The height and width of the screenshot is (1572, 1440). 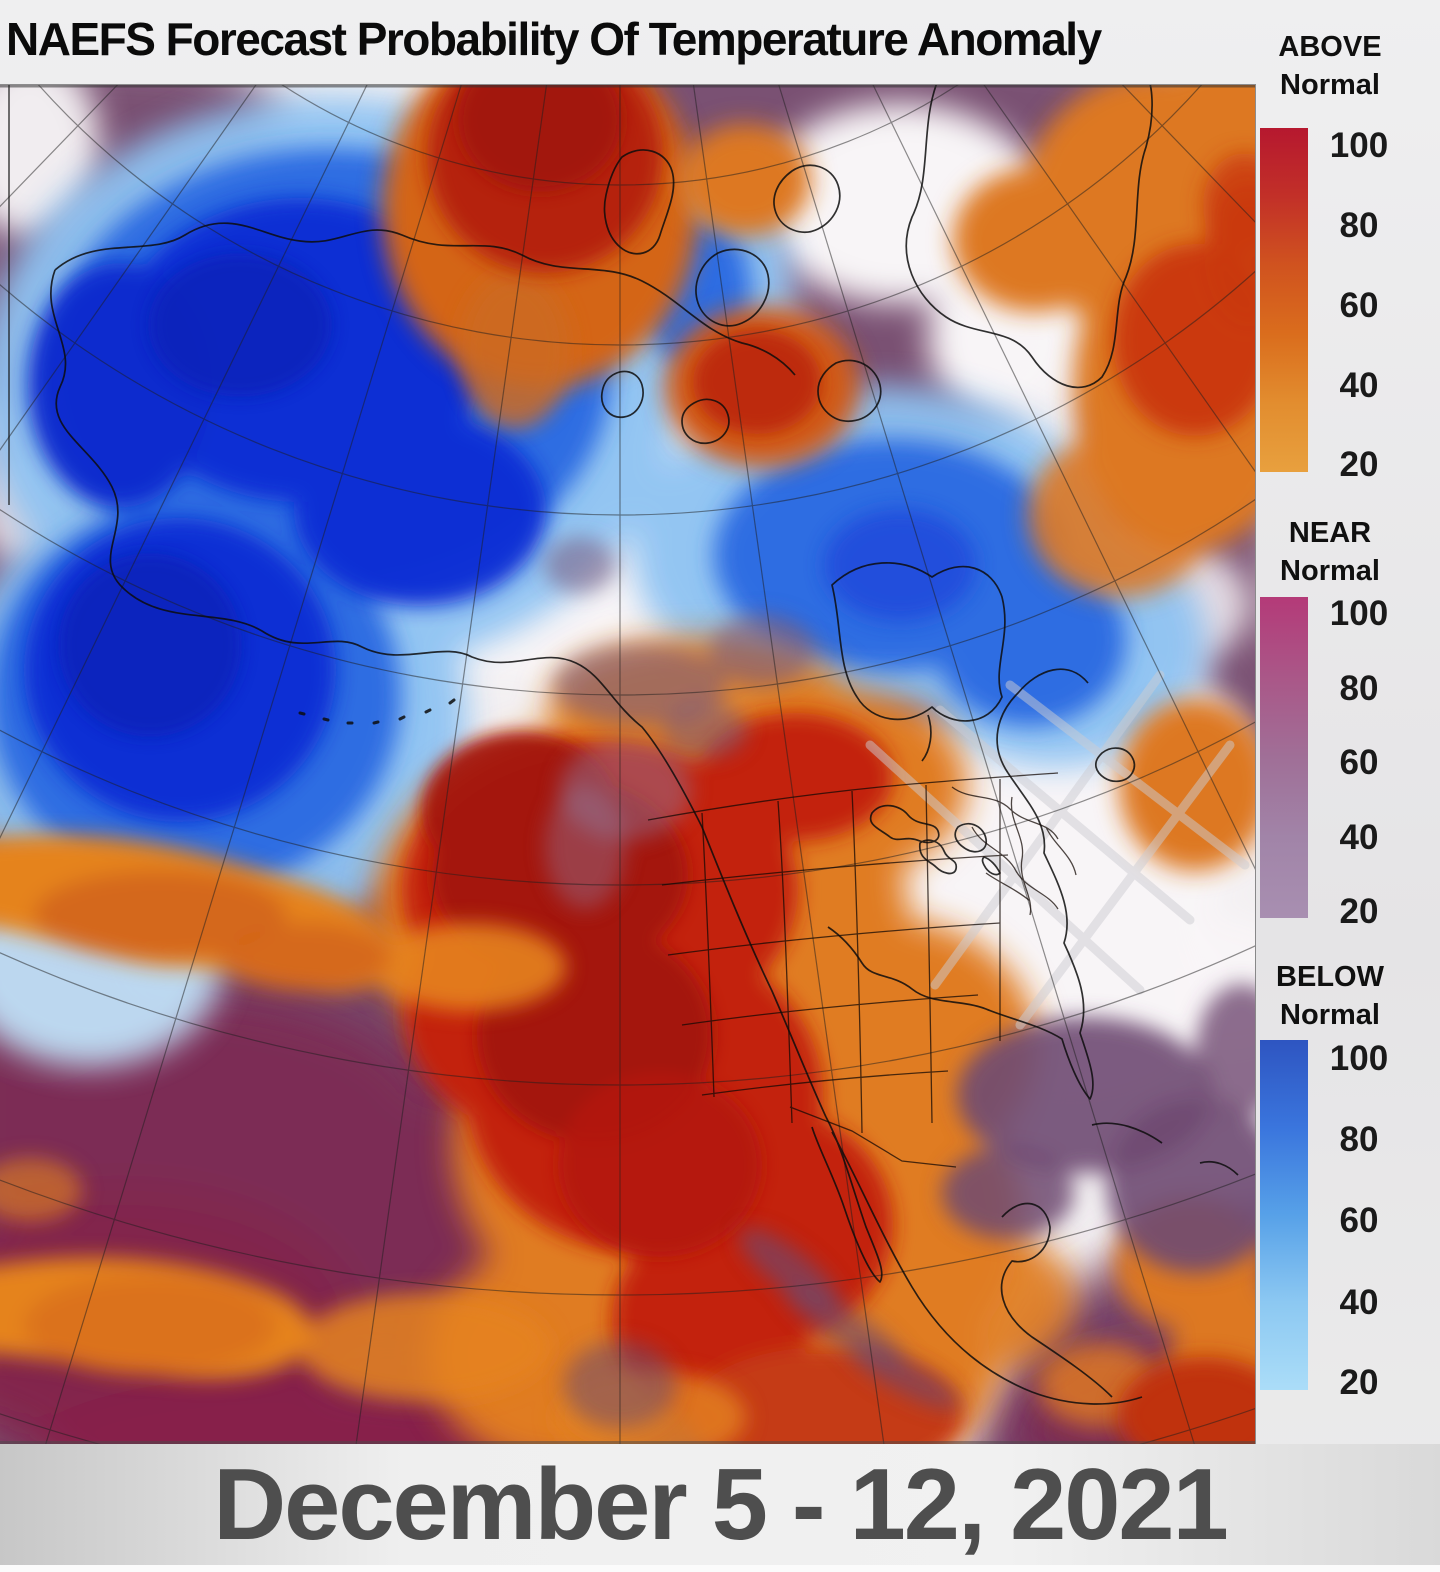 What do you see at coordinates (862, 970) in the screenshot?
I see `state-borders` at bounding box center [862, 970].